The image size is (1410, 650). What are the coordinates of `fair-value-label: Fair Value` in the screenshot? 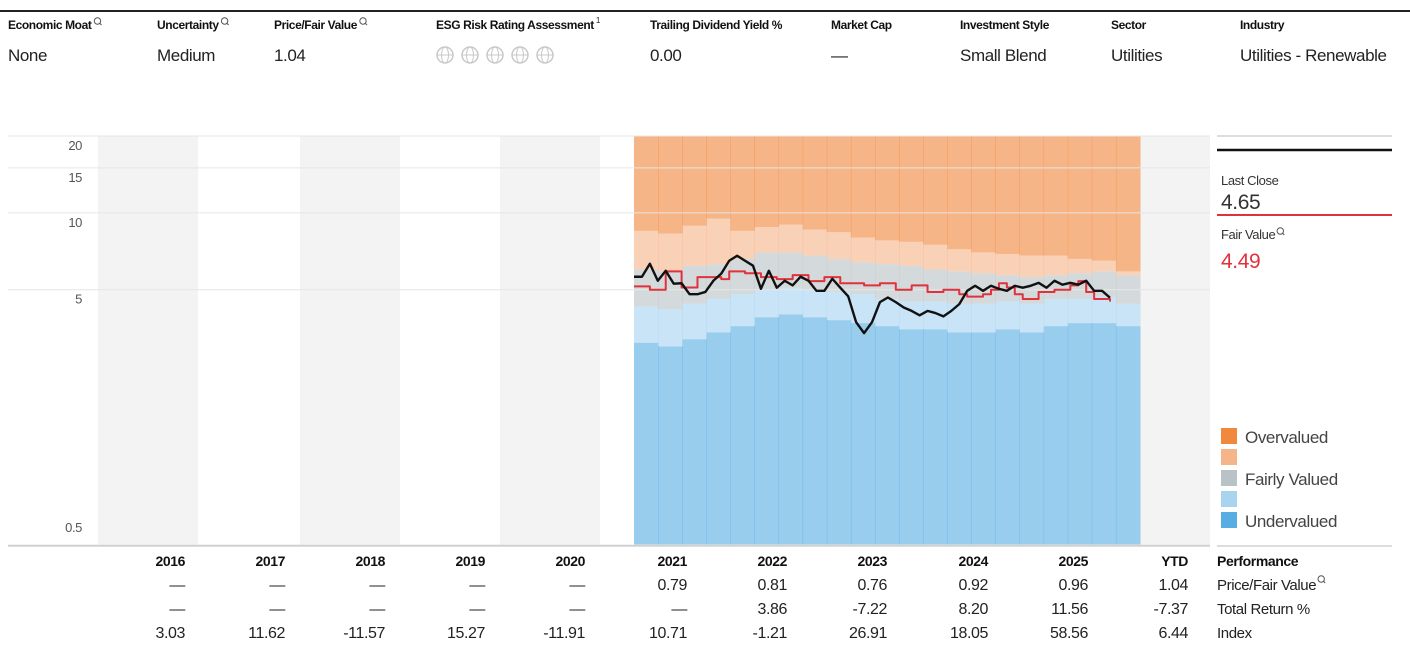 It's located at (1248, 234).